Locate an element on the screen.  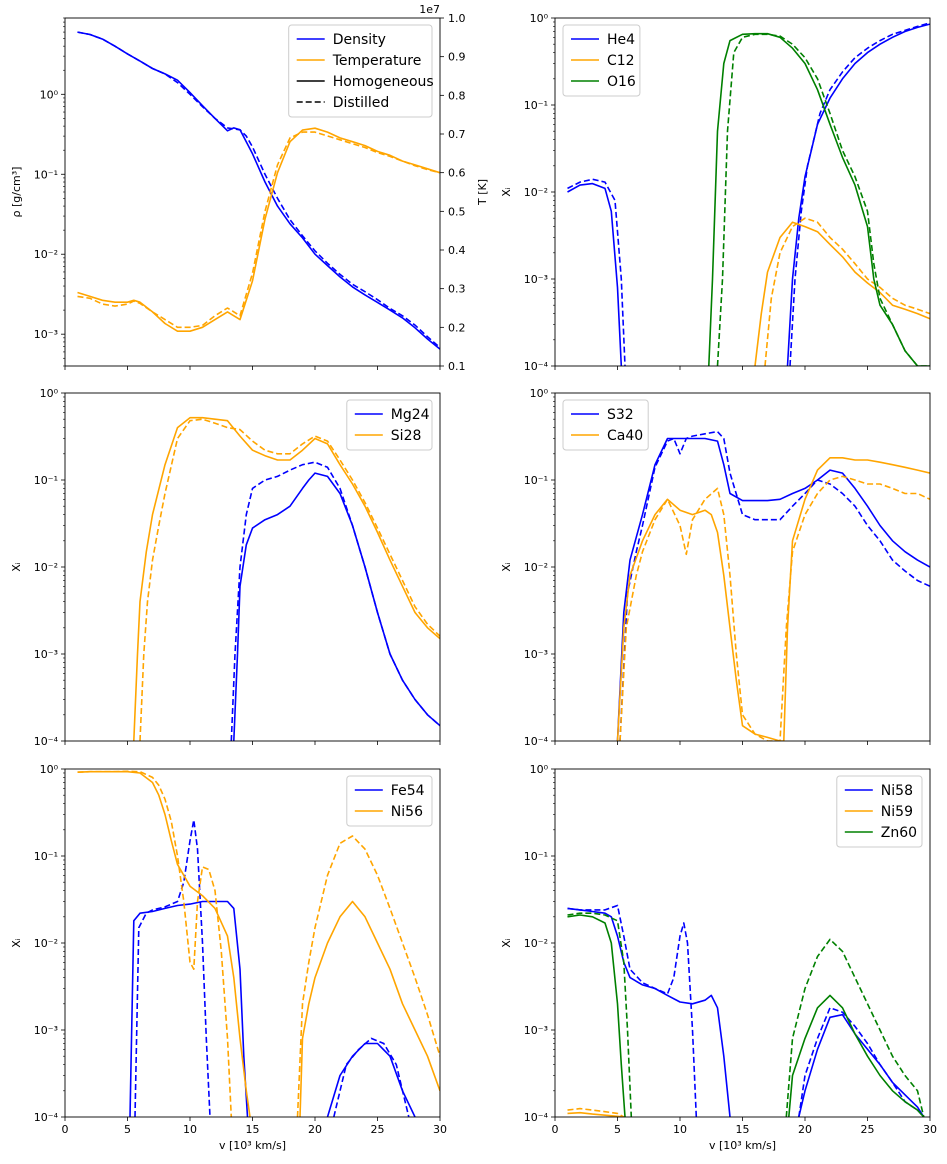
series-line-c12-dashed is located at coordinates (847, 291).